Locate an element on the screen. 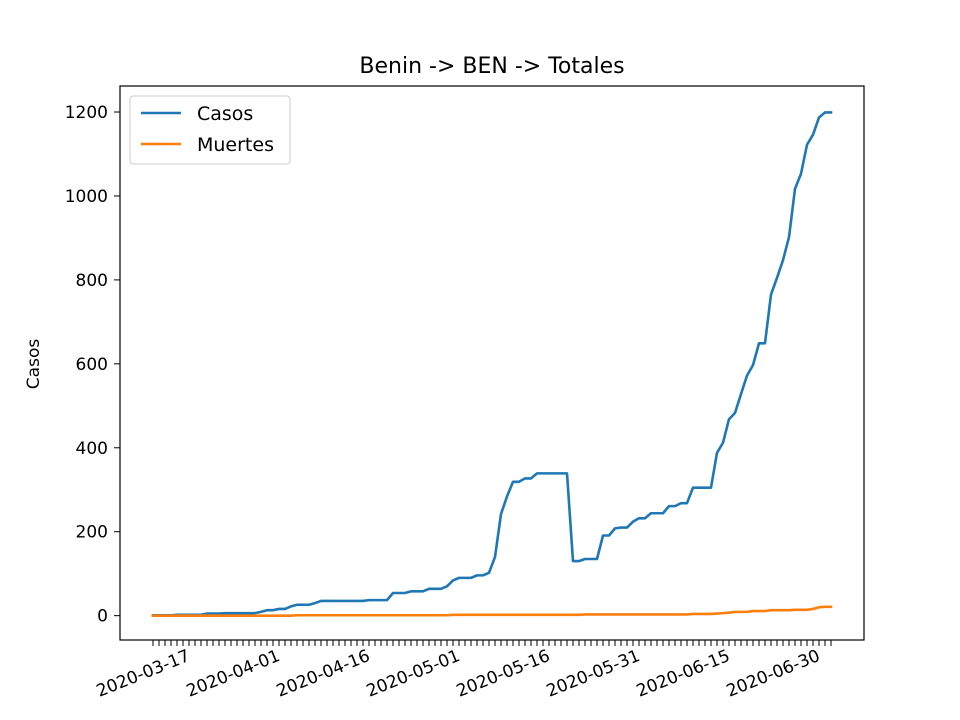  y-tick-label: 800 is located at coordinates (92, 281).